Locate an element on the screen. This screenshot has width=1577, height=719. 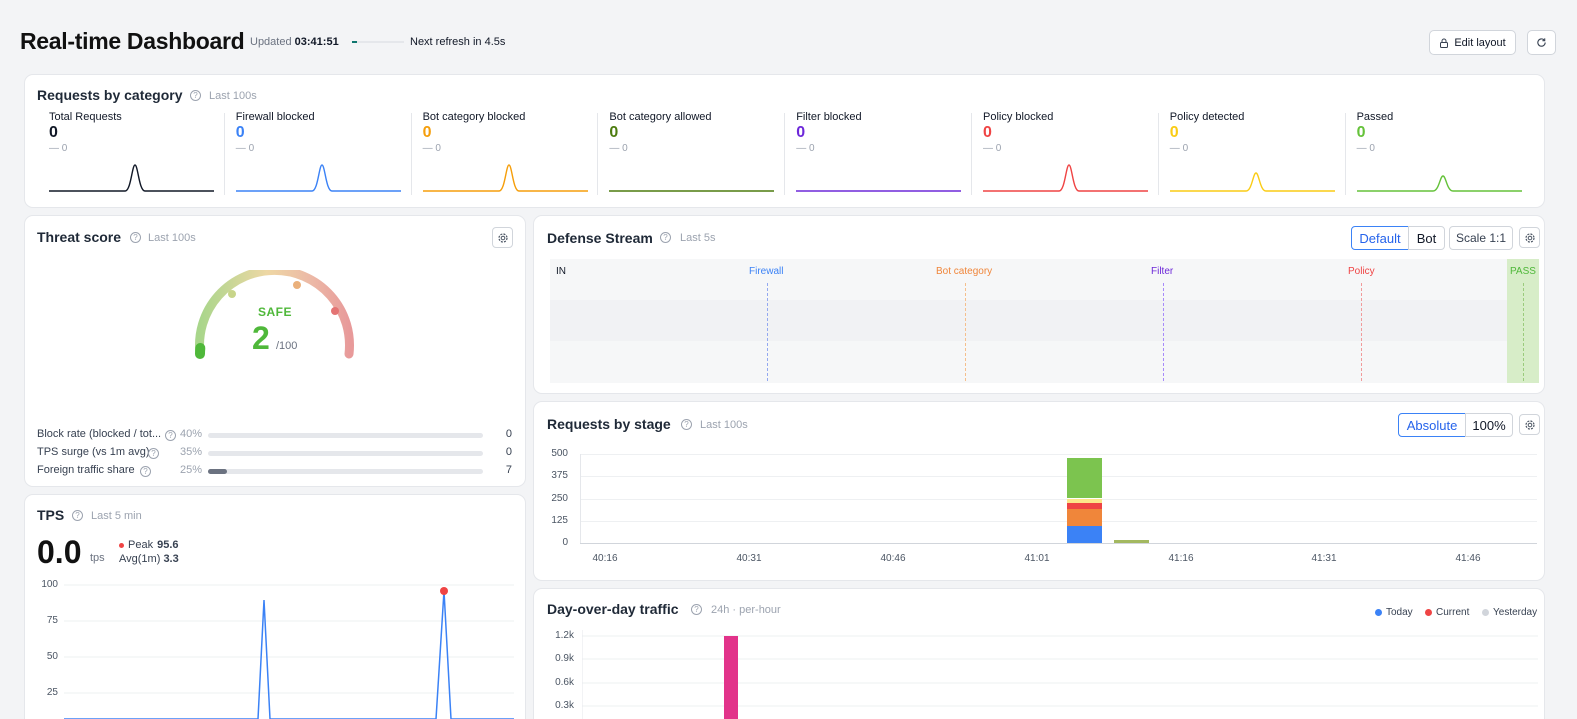
threat-score-max: /100 is located at coordinates (287, 346).